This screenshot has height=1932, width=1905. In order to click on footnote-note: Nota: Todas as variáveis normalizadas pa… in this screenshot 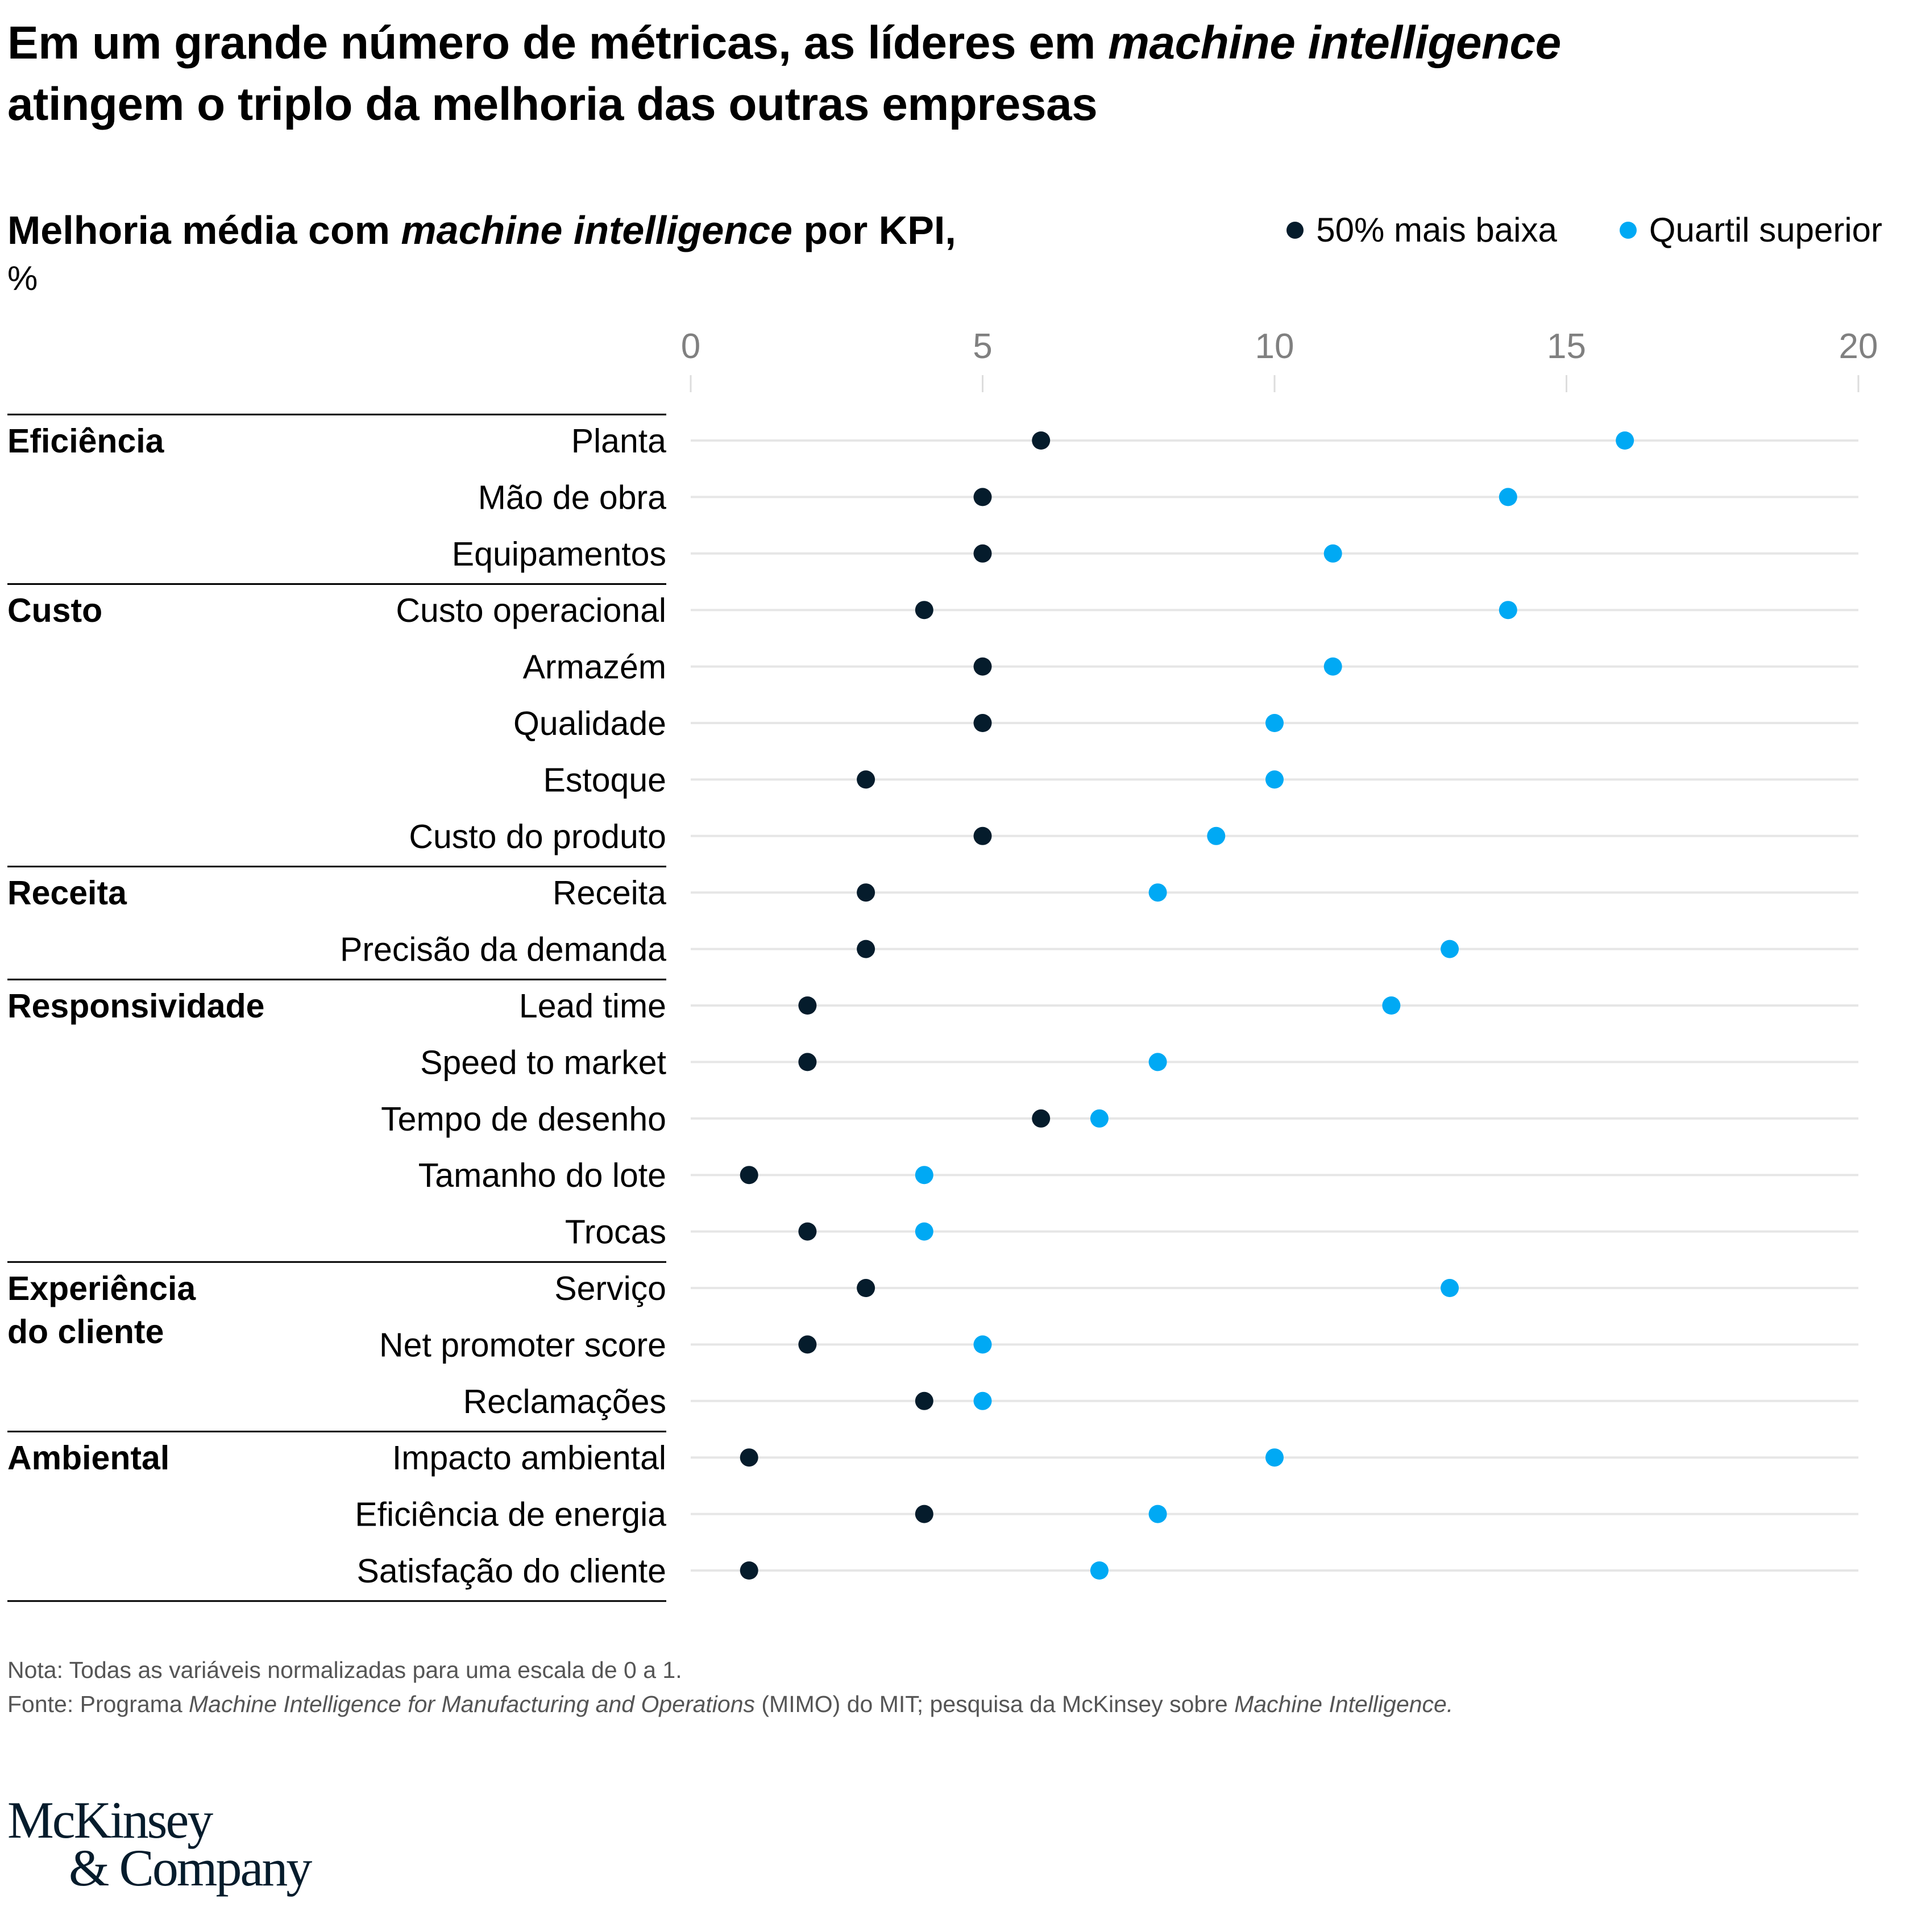, I will do `click(345, 1670)`.